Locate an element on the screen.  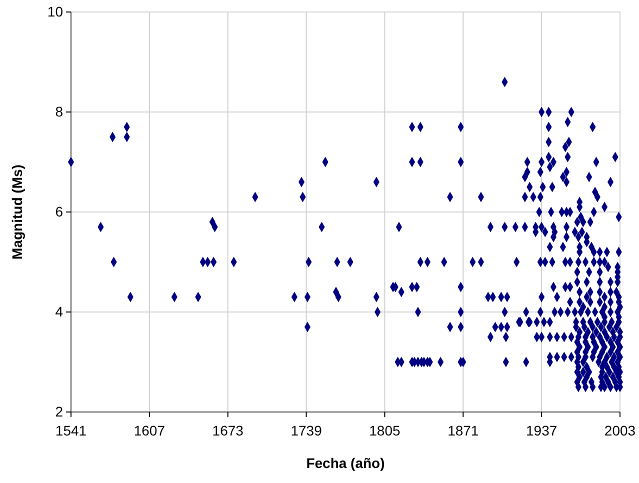
x-tick-label: 1607 is located at coordinates (150, 430).